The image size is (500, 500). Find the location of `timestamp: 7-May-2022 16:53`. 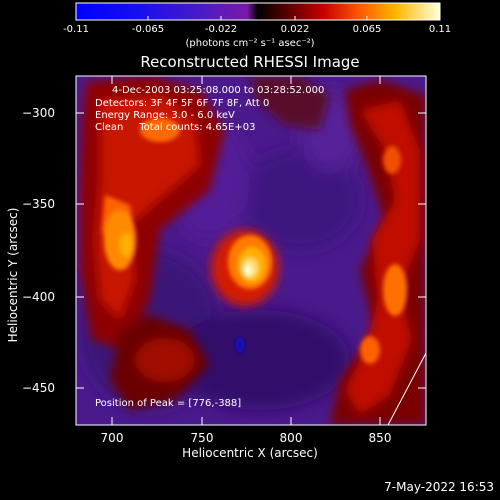

timestamp: 7-May-2022 16:53 is located at coordinates (439, 487).